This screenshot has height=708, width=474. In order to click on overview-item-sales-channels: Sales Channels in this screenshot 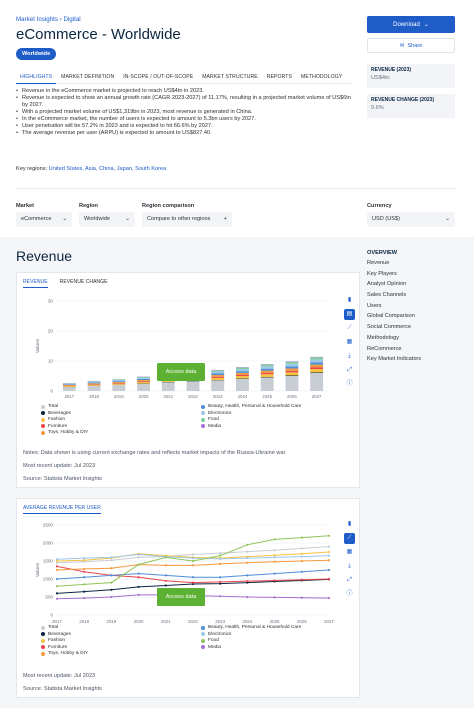, I will do `click(387, 295)`.